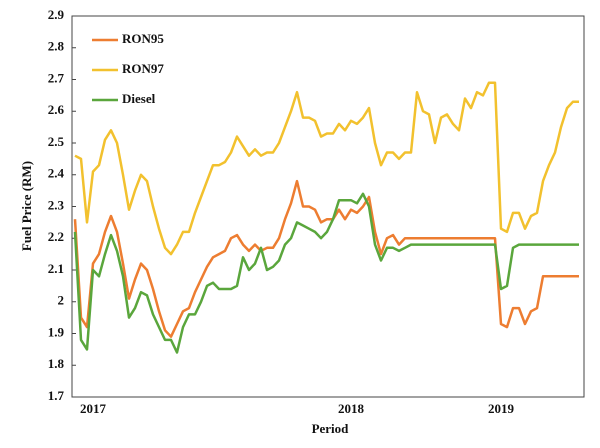  Describe the element at coordinates (56, 268) in the screenshot. I see `y-tick-label: 2.1` at that location.